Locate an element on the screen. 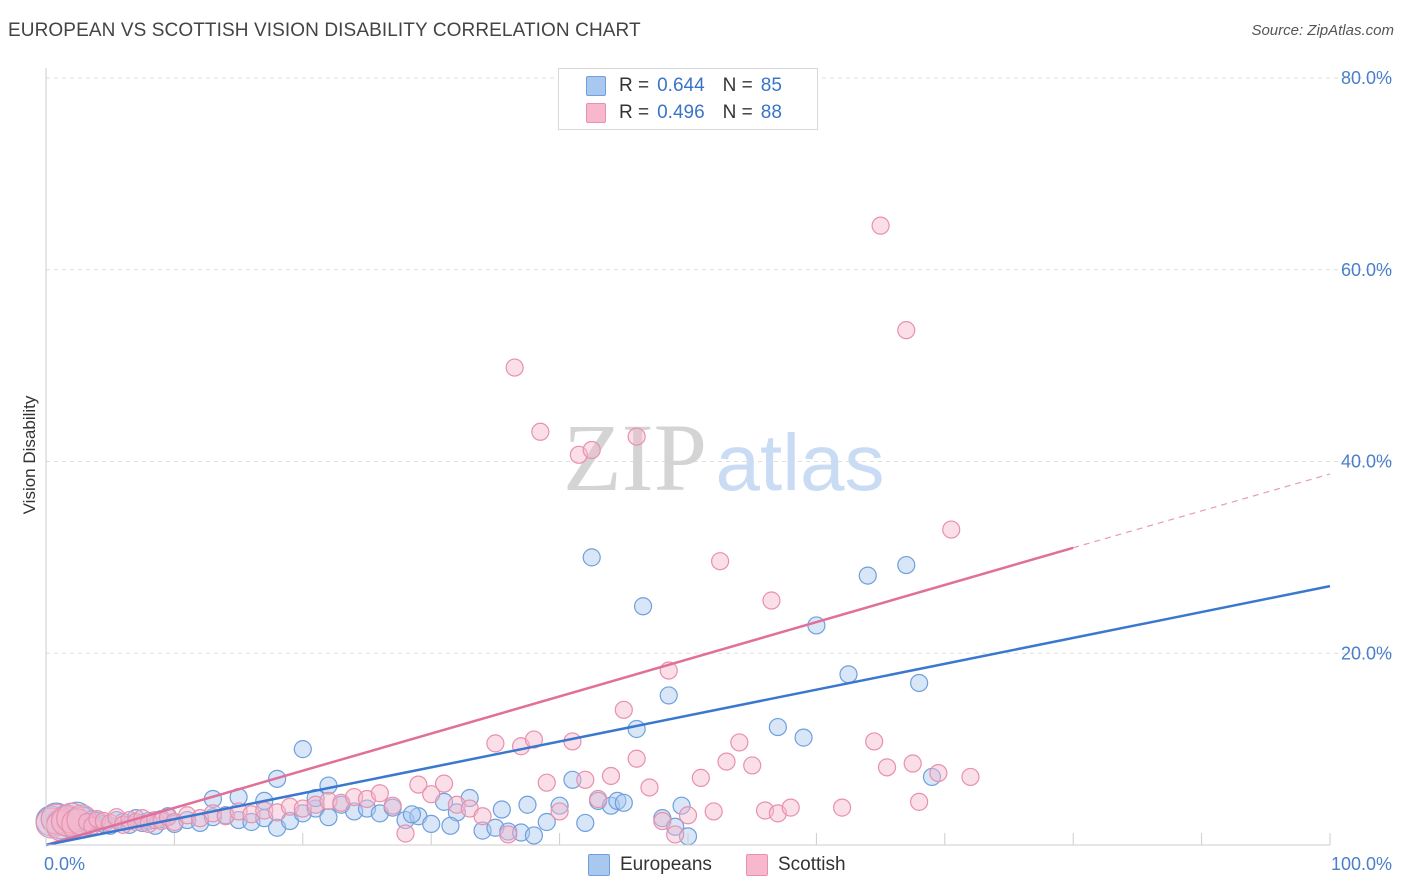 The height and width of the screenshot is (892, 1406). legend-n-label: N = is located at coordinates (737, 85).